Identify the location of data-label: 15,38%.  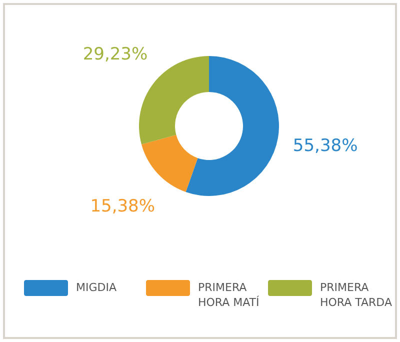
(123, 206).